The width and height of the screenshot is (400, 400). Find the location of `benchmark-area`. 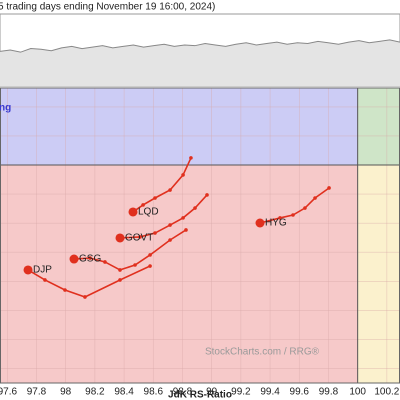

benchmark-area is located at coordinates (200, 62).